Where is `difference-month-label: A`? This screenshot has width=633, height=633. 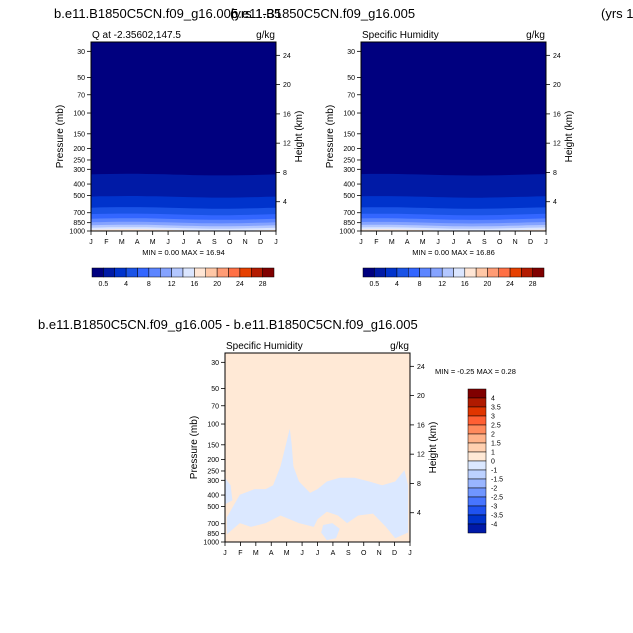 difference-month-label: A is located at coordinates (333, 553).